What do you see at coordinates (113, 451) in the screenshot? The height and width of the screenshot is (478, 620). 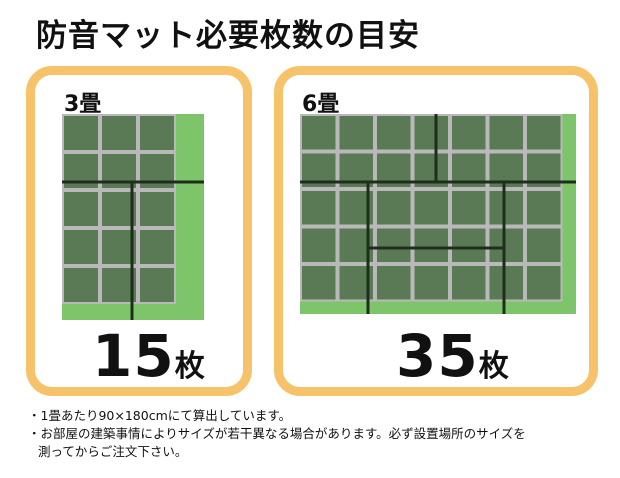 I see `note-line: 測ってからご注文下さい。` at bounding box center [113, 451].